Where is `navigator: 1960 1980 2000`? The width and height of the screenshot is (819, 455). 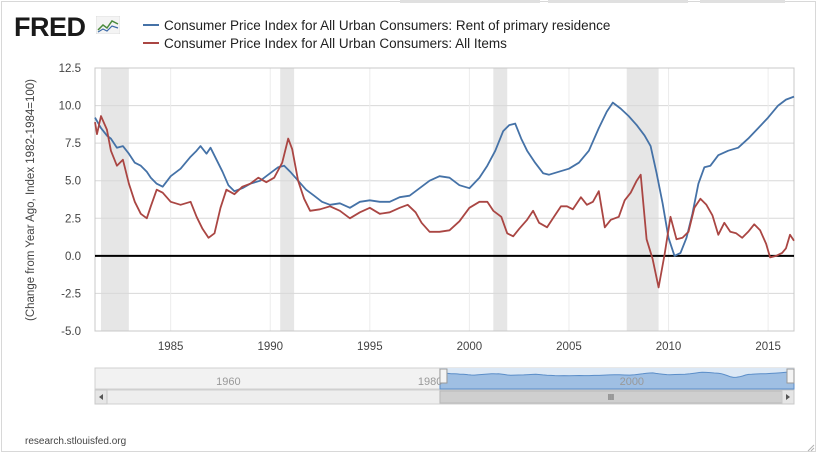
navigator: 1960 1980 2000 is located at coordinates (444, 386).